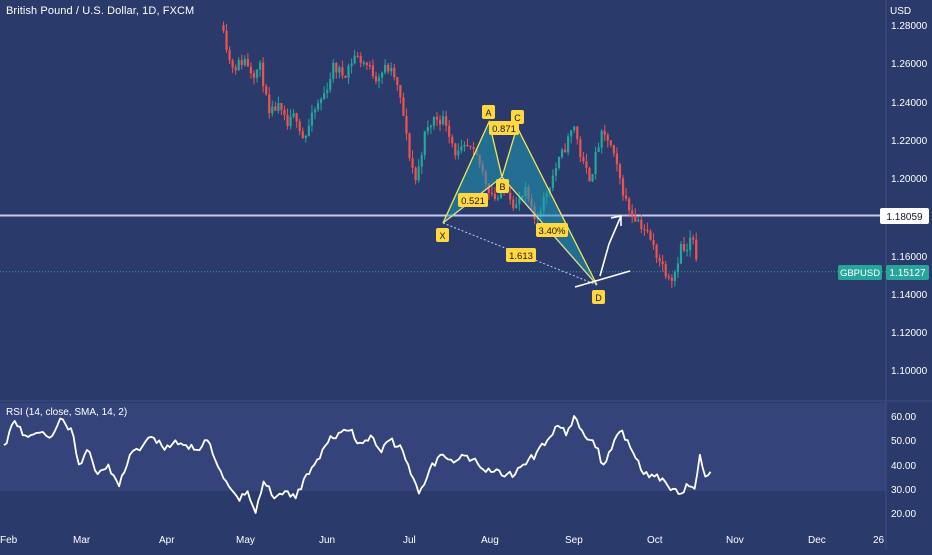 The height and width of the screenshot is (555, 932). What do you see at coordinates (616, 220) in the screenshot?
I see `projection-arrow-head` at bounding box center [616, 220].